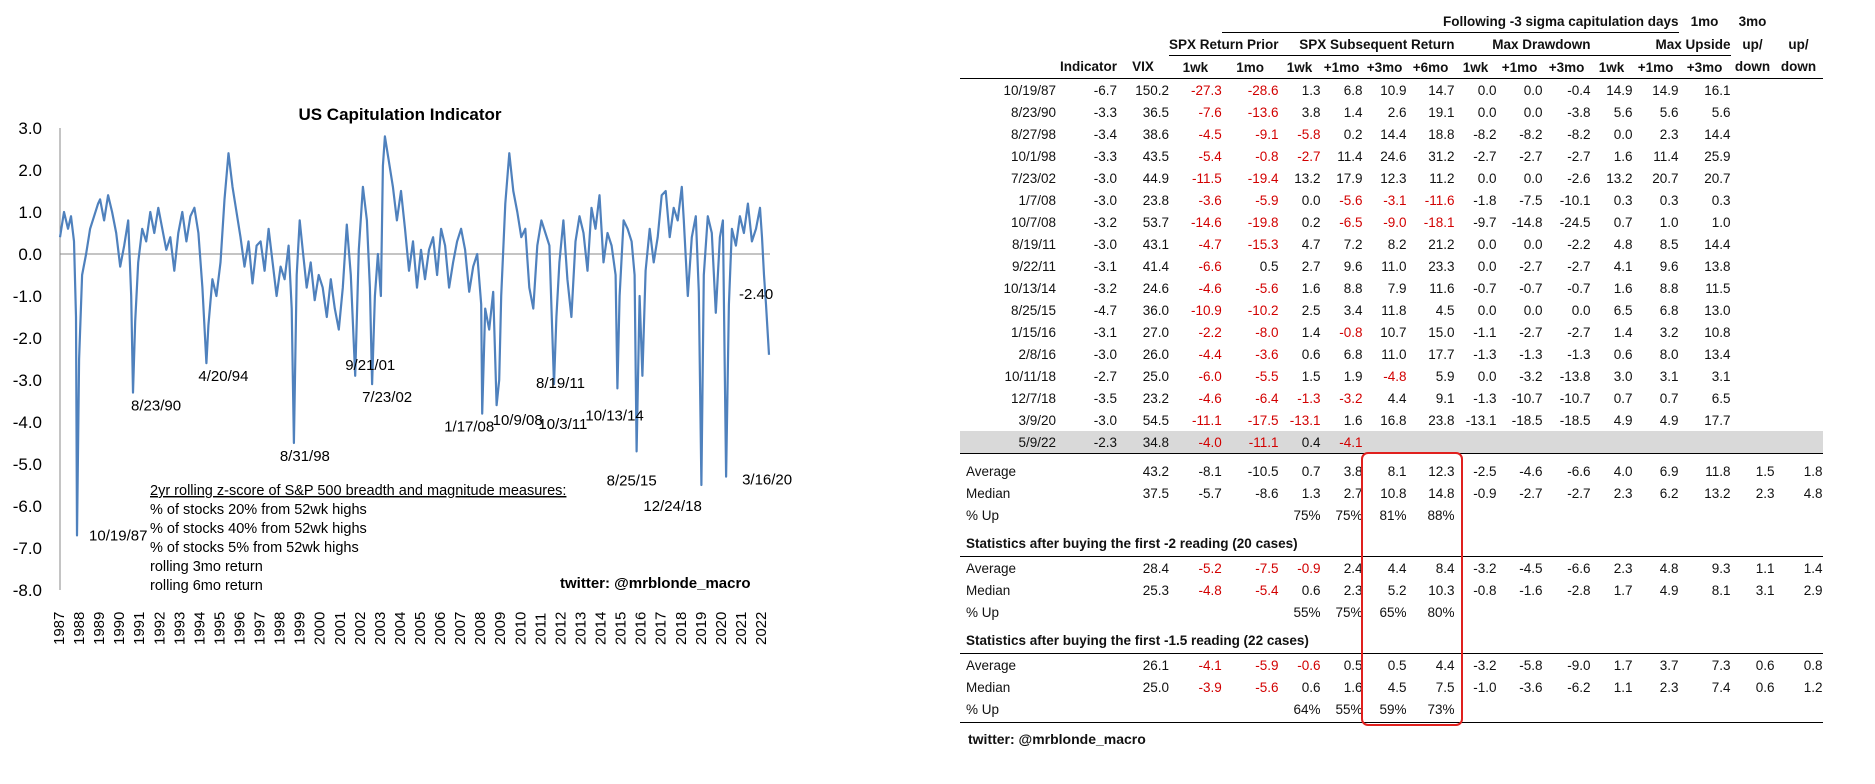 This screenshot has width=1875, height=784. What do you see at coordinates (1397, 244) in the screenshot?
I see `row-value: 8.2` at bounding box center [1397, 244].